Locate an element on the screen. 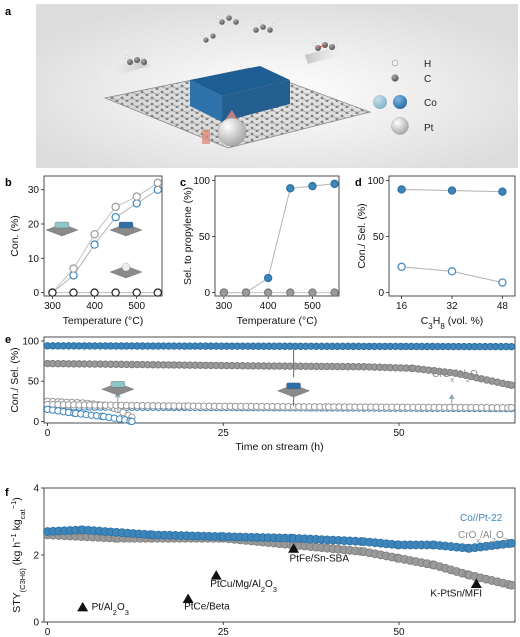  legend-item-c: C is located at coordinates (411, 79).